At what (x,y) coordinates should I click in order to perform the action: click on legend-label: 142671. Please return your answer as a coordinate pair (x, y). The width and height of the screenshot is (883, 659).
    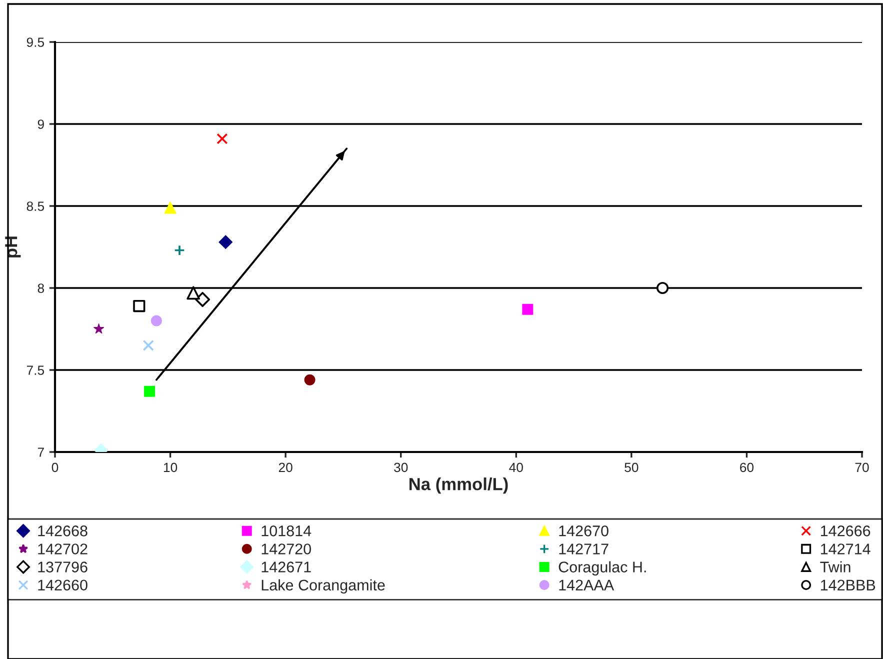
    Looking at the image, I should click on (286, 567).